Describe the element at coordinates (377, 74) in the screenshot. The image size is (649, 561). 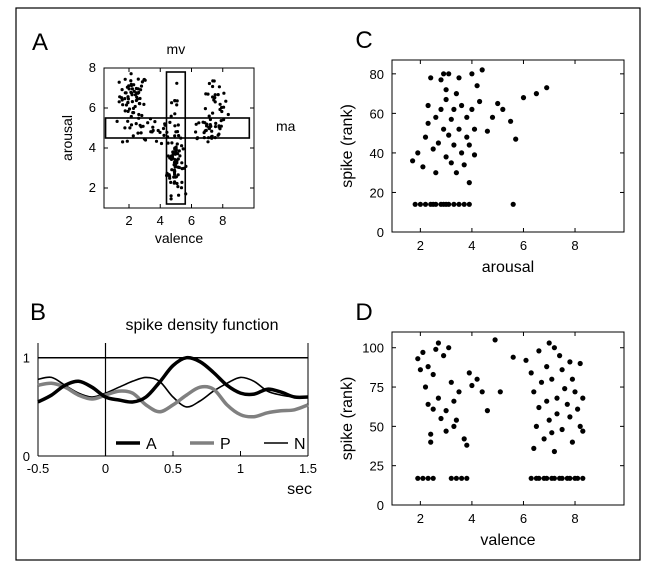
I see `y-tick-label: 80` at that location.